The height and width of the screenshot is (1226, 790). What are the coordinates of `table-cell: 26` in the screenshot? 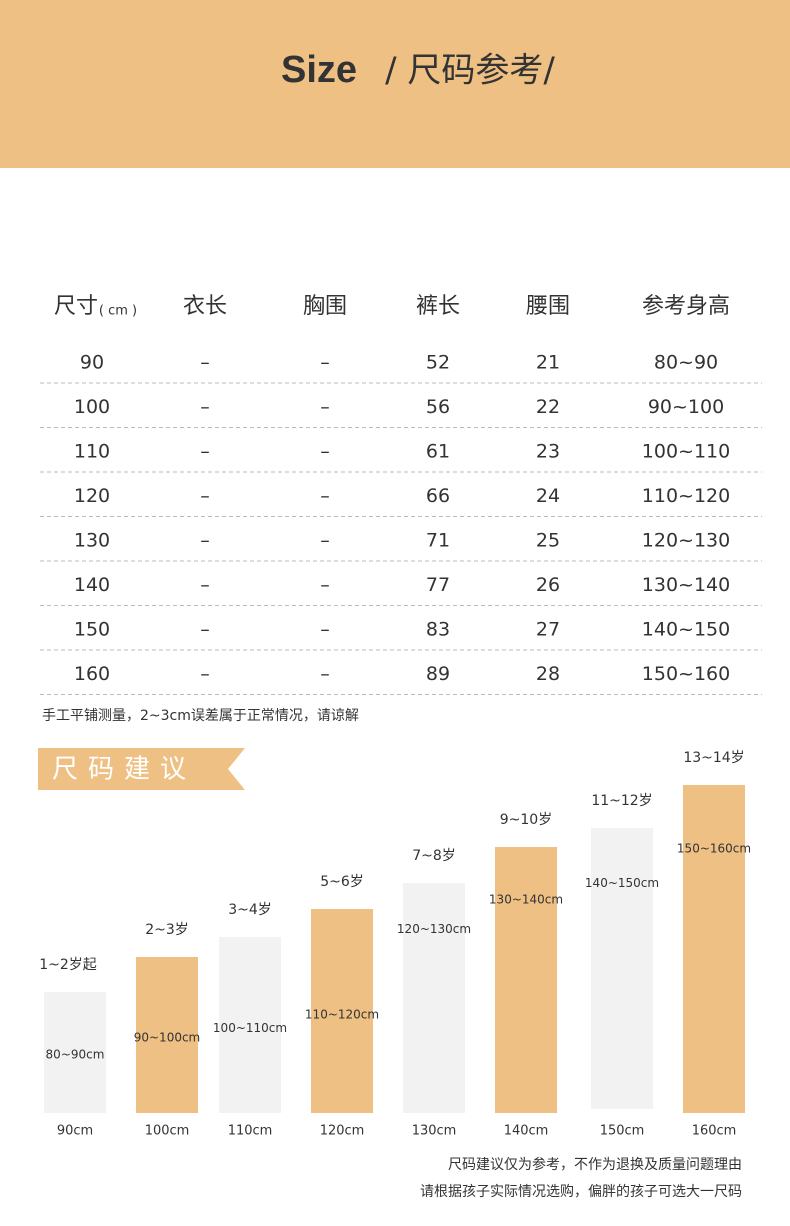 It's located at (548, 585).